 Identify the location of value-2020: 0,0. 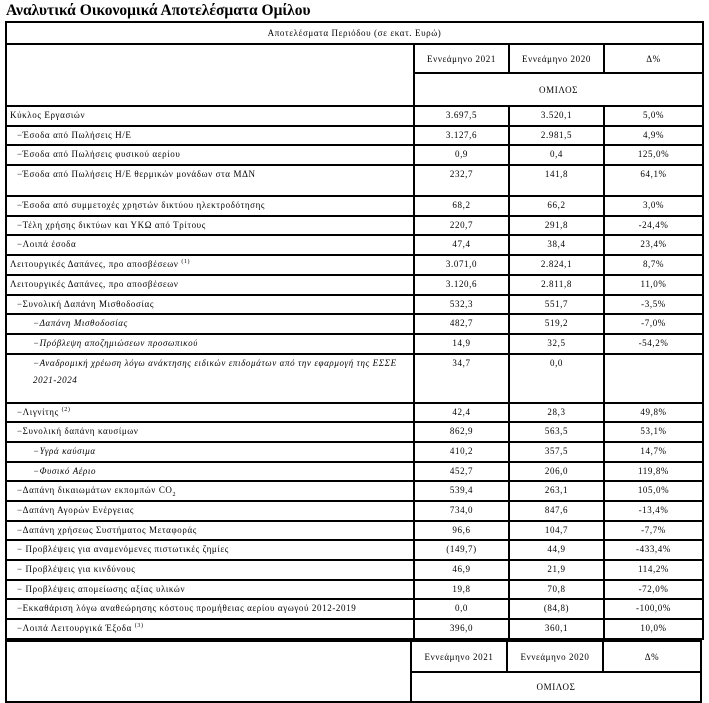
(556, 378).